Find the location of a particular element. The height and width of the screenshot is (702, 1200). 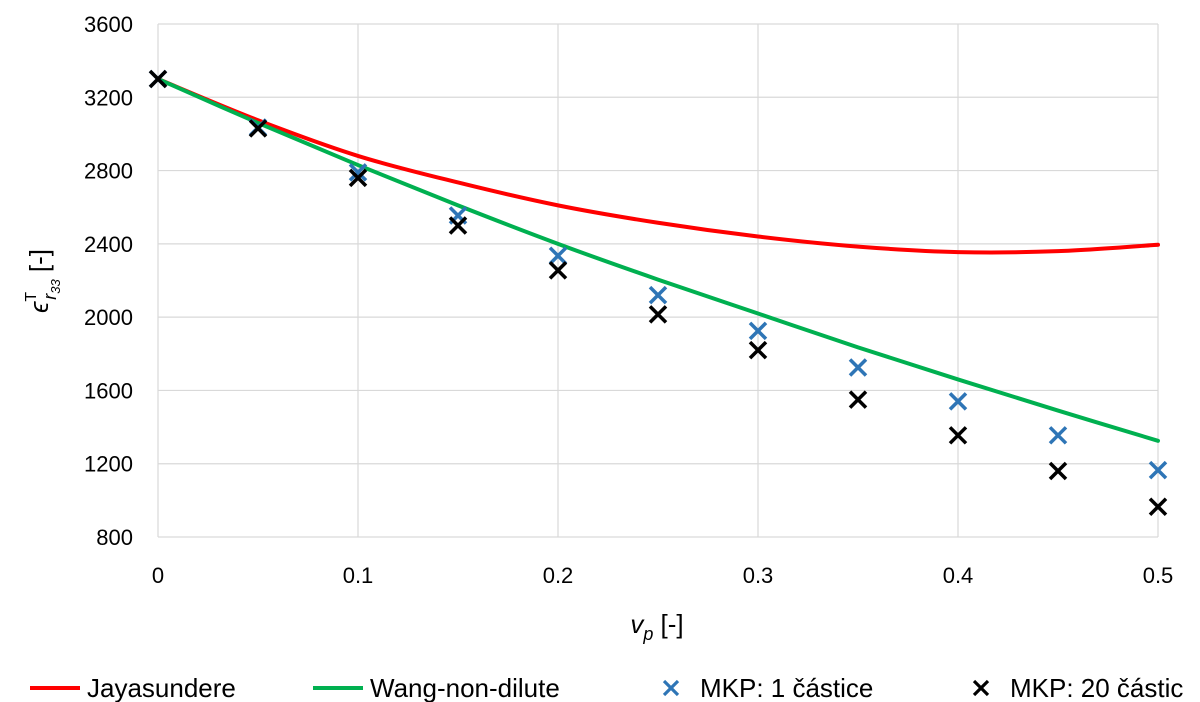

y-tick-label: 3600 is located at coordinates (108, 24).